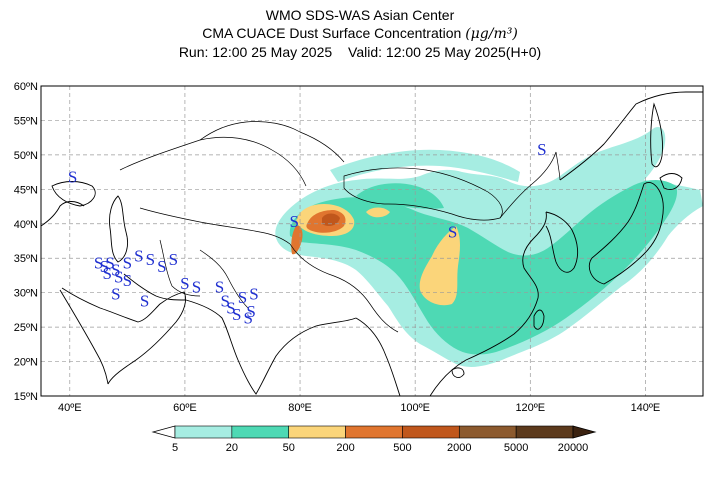 The image size is (720, 480). Describe the element at coordinates (516, 448) in the screenshot. I see `colorbar-label: 5000` at that location.